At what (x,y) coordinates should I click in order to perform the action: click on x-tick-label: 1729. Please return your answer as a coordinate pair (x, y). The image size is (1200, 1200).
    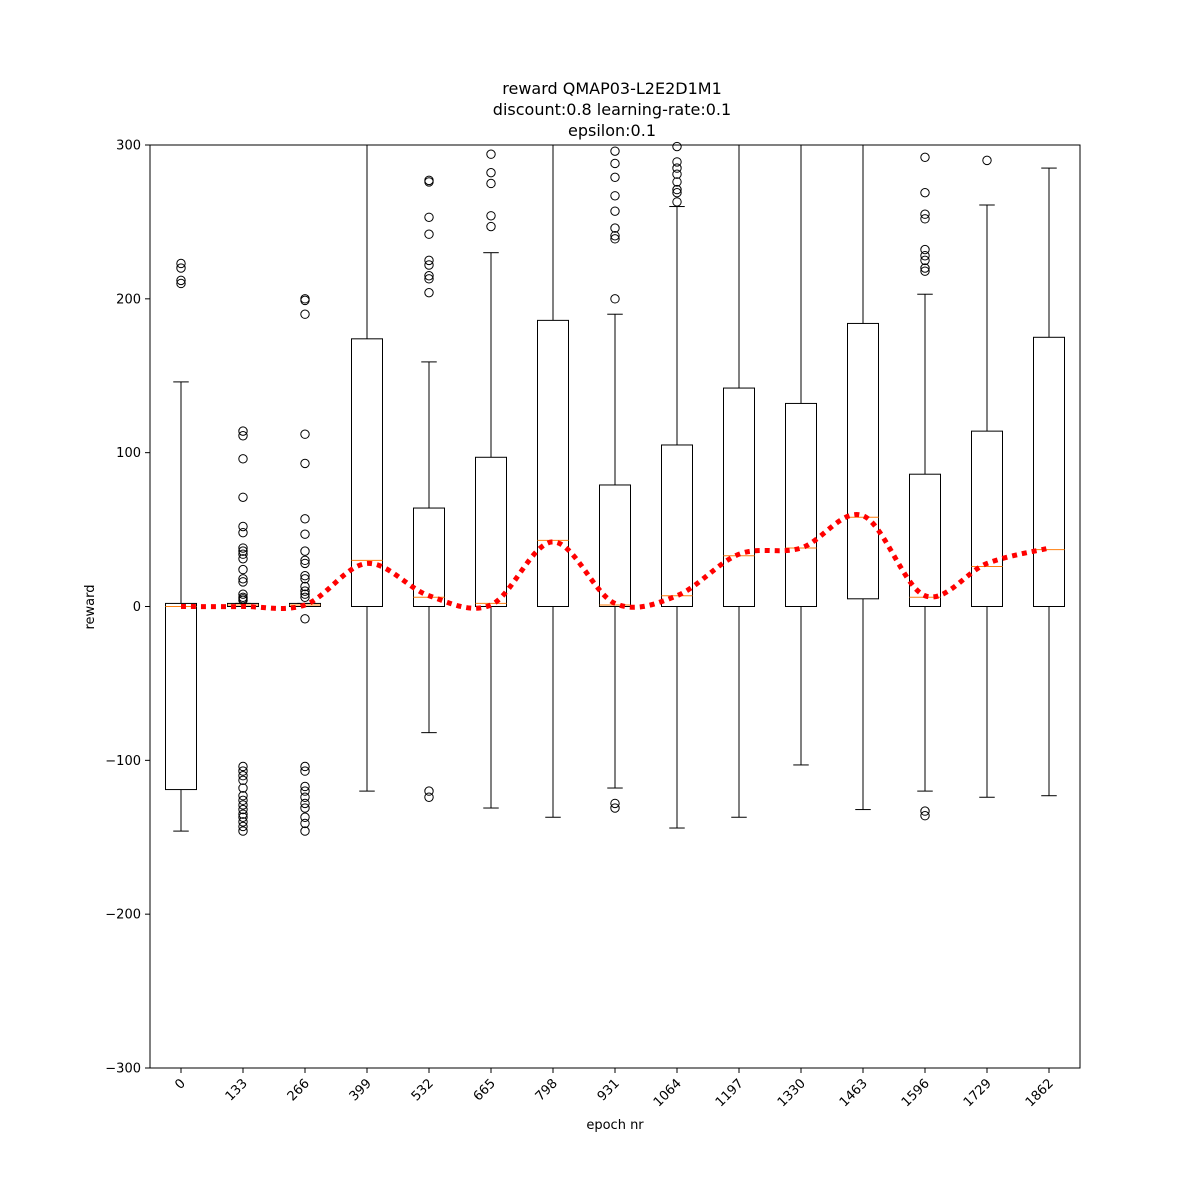
    Looking at the image, I should click on (978, 1093).